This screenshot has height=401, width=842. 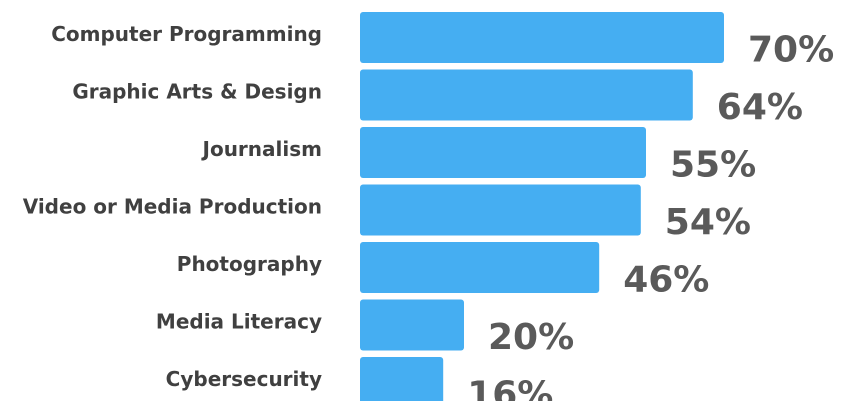 What do you see at coordinates (510, 388) in the screenshot?
I see `value-label-6: 16%` at bounding box center [510, 388].